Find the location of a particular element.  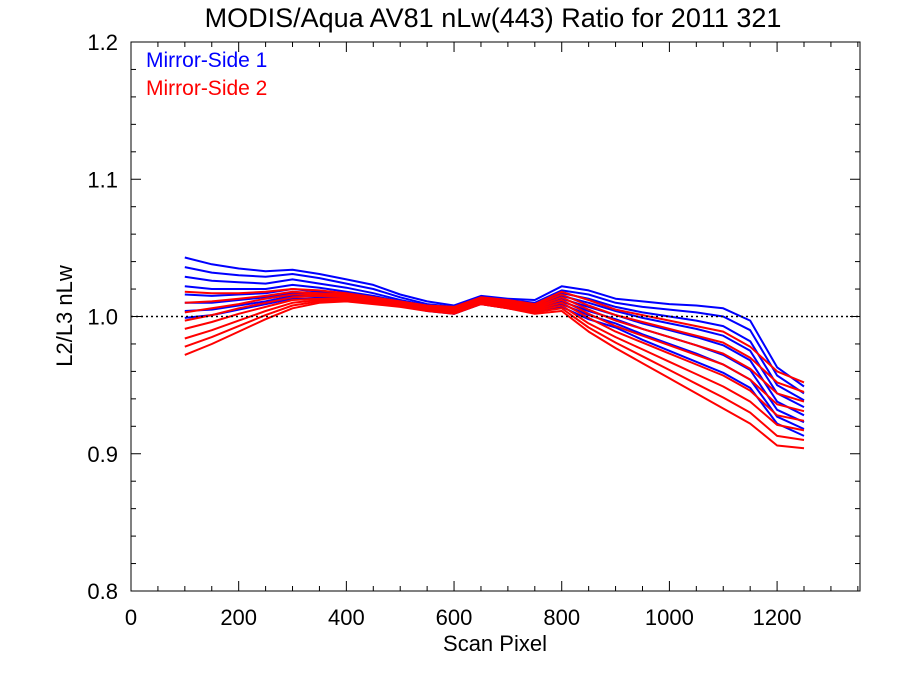

x-tick-label: 0 is located at coordinates (131, 617).